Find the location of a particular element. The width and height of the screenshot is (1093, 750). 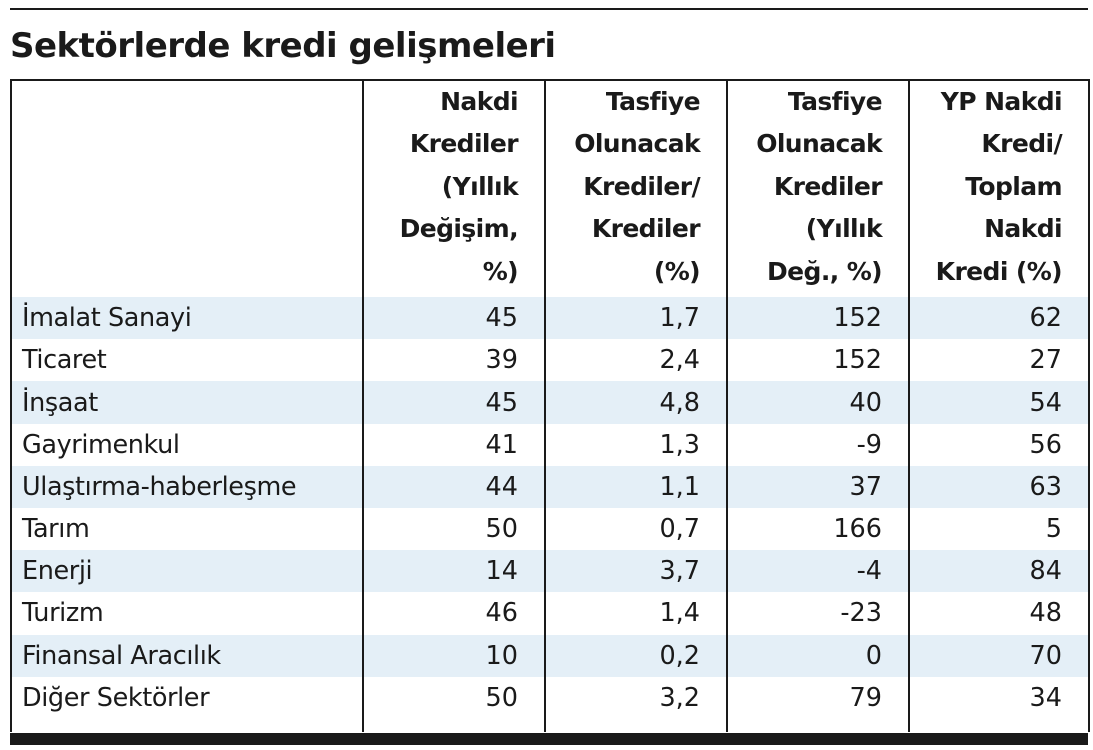

header-sector is located at coordinates (186, 188).